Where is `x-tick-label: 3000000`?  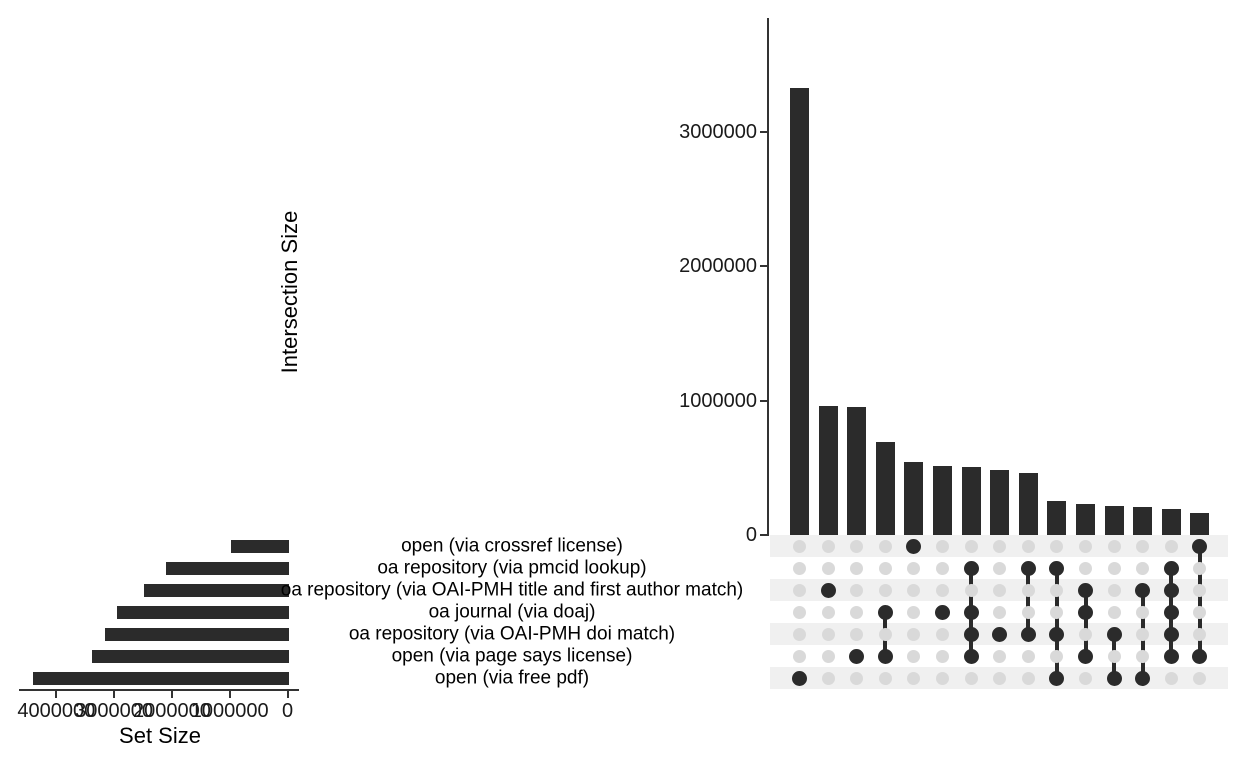 x-tick-label: 3000000 is located at coordinates (114, 711).